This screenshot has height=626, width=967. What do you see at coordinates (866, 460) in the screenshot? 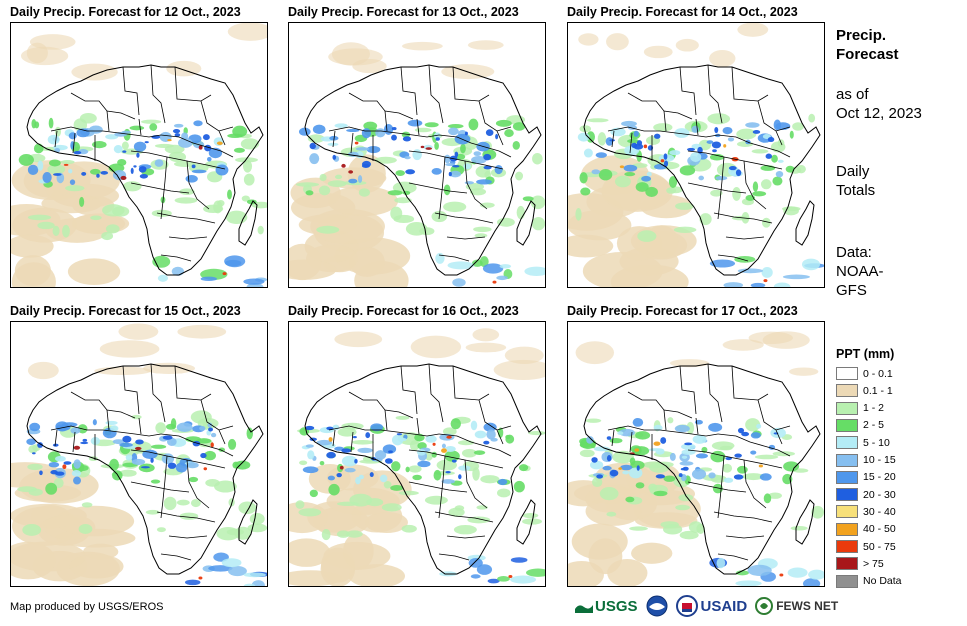
I see `legend-item: 10 - 15` at bounding box center [866, 460].